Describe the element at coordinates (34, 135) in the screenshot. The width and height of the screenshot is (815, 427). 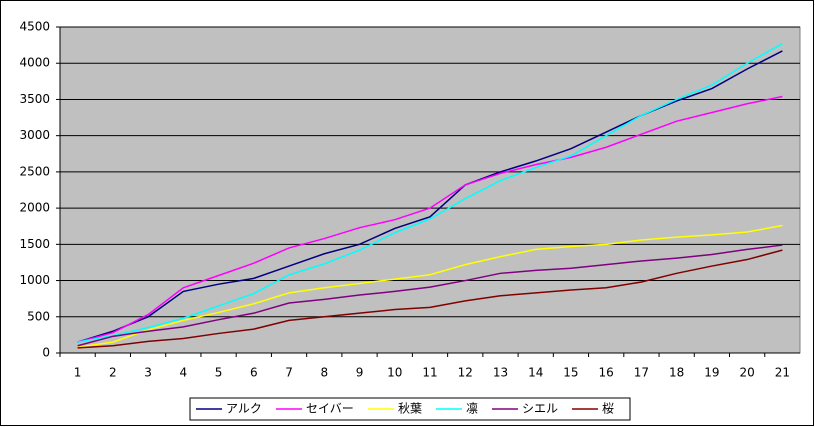
I see `y-tick-label: 3000` at that location.